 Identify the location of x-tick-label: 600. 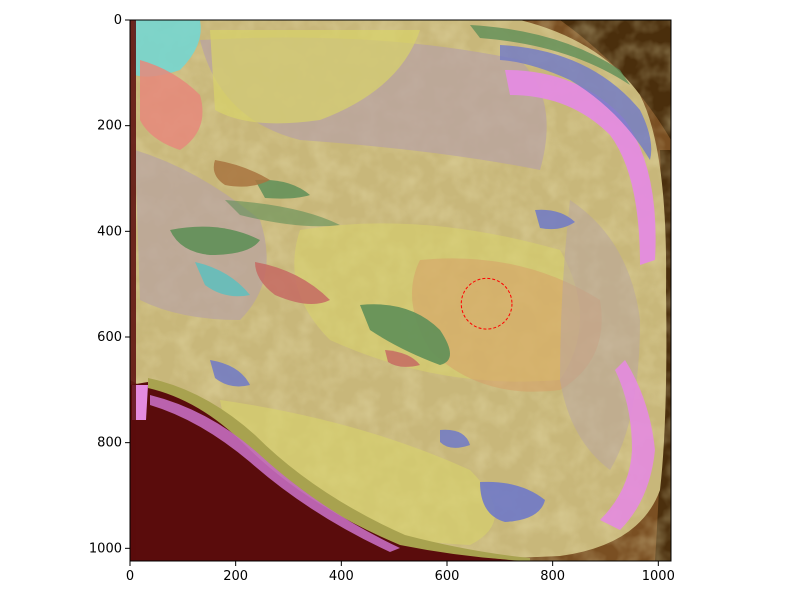
(447, 576).